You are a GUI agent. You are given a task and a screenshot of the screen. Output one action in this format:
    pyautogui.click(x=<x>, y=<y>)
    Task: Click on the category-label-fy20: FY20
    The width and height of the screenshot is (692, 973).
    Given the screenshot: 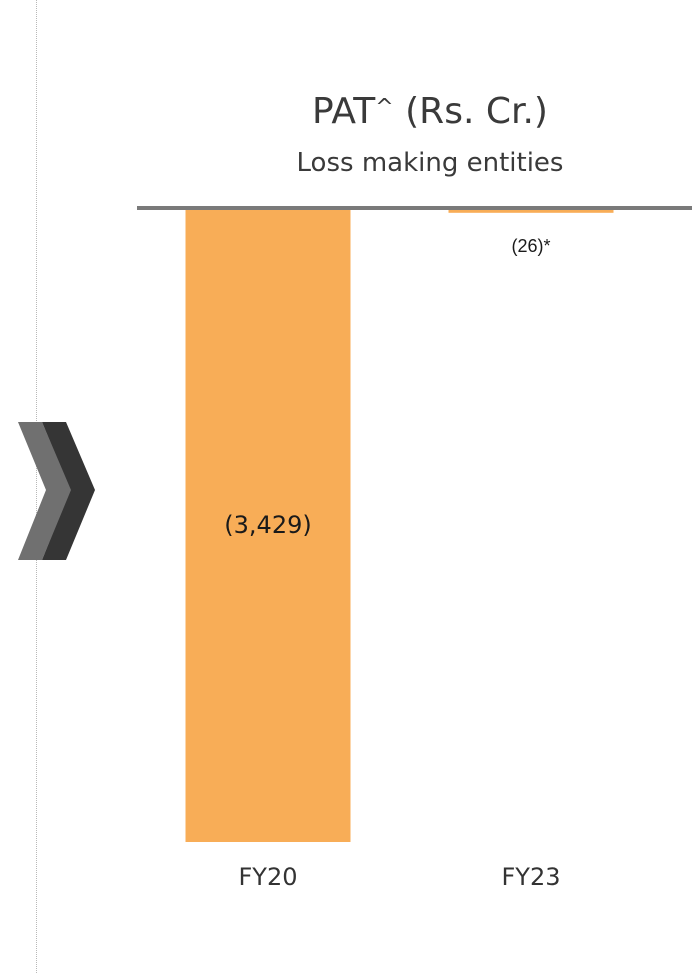 What is the action you would take?
    pyautogui.click(x=267, y=877)
    